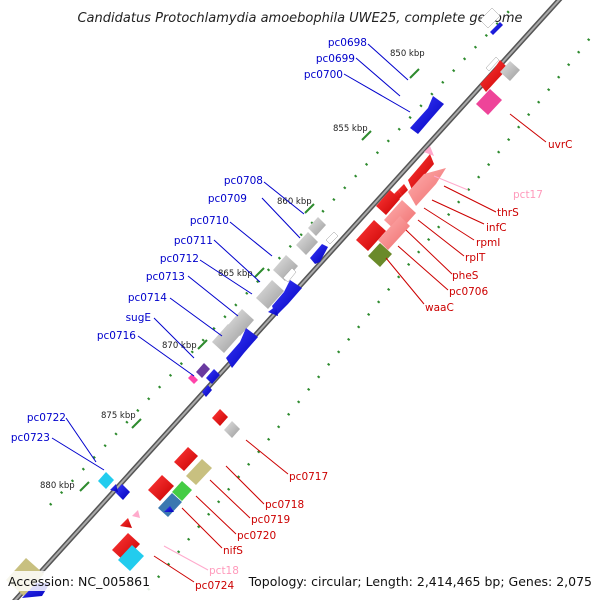 The height and width of the screenshot is (600, 600). What do you see at coordinates (224, 571) in the screenshot?
I see `label-pct18: pct18` at bounding box center [224, 571].